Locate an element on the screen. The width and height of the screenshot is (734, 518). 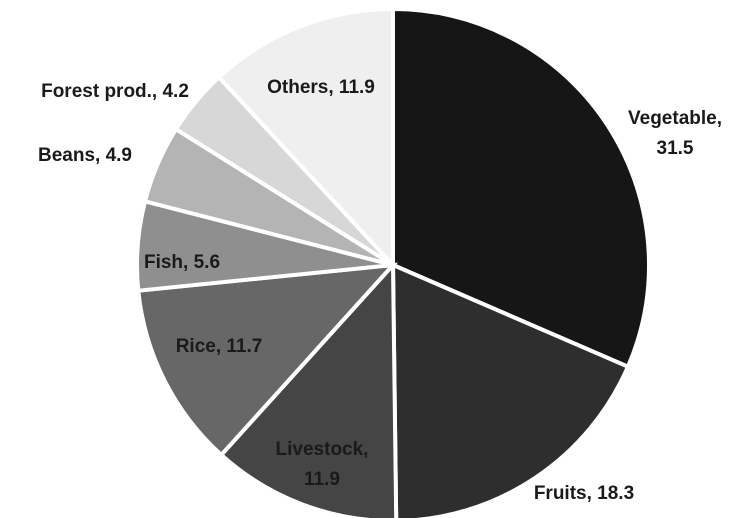
slice-label-forest-prod: Forest prod., 4.2 is located at coordinates (115, 91).